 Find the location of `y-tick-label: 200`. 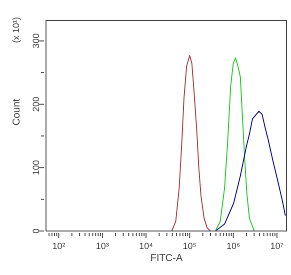

y-tick-label: 200 is located at coordinates (36, 104).